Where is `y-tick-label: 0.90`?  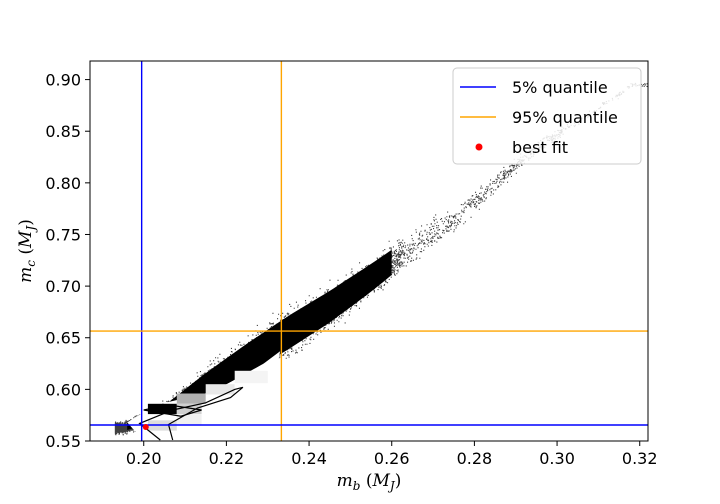
y-tick-label: 0.90 is located at coordinates (63, 80).